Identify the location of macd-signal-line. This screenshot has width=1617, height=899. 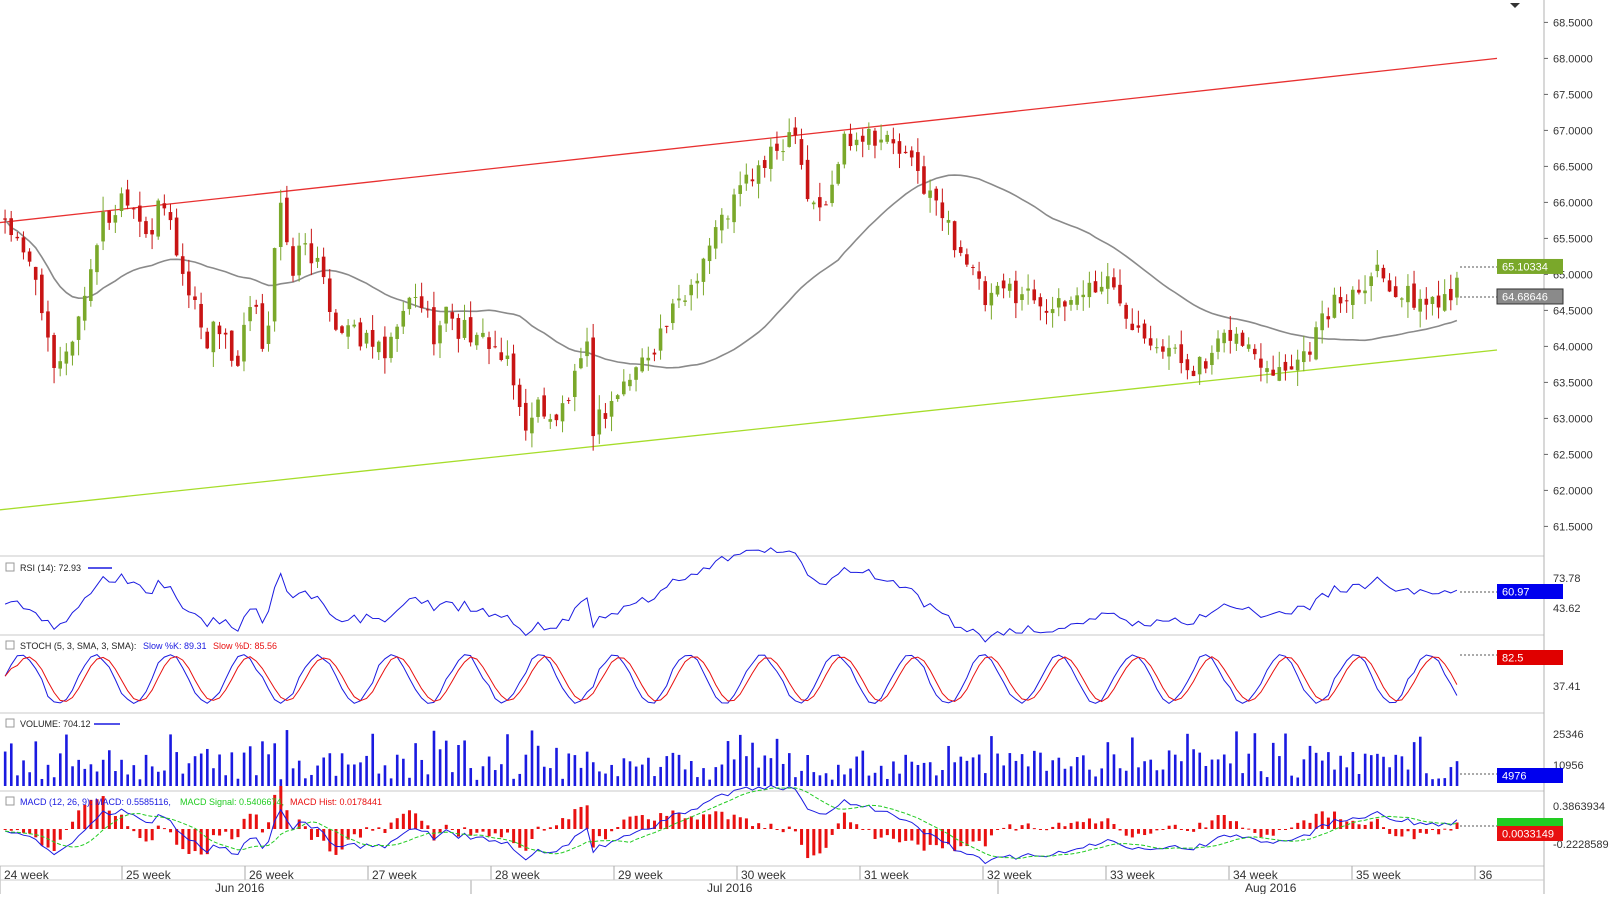
(731, 823).